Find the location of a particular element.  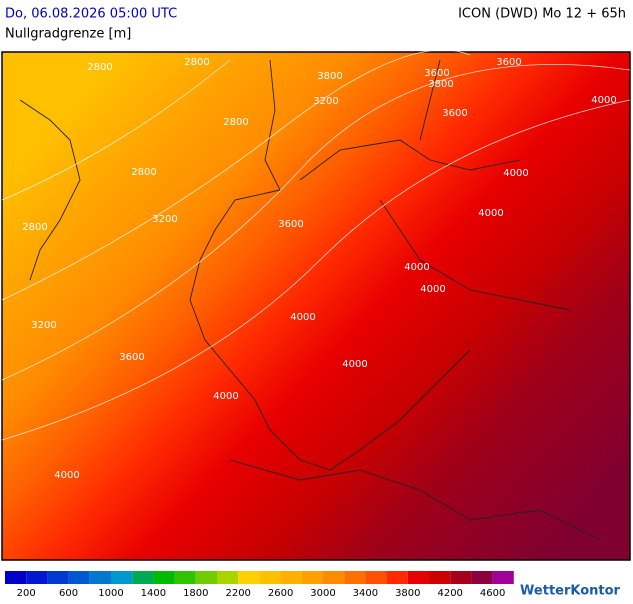

logo: WetterKontor is located at coordinates (570, 591).